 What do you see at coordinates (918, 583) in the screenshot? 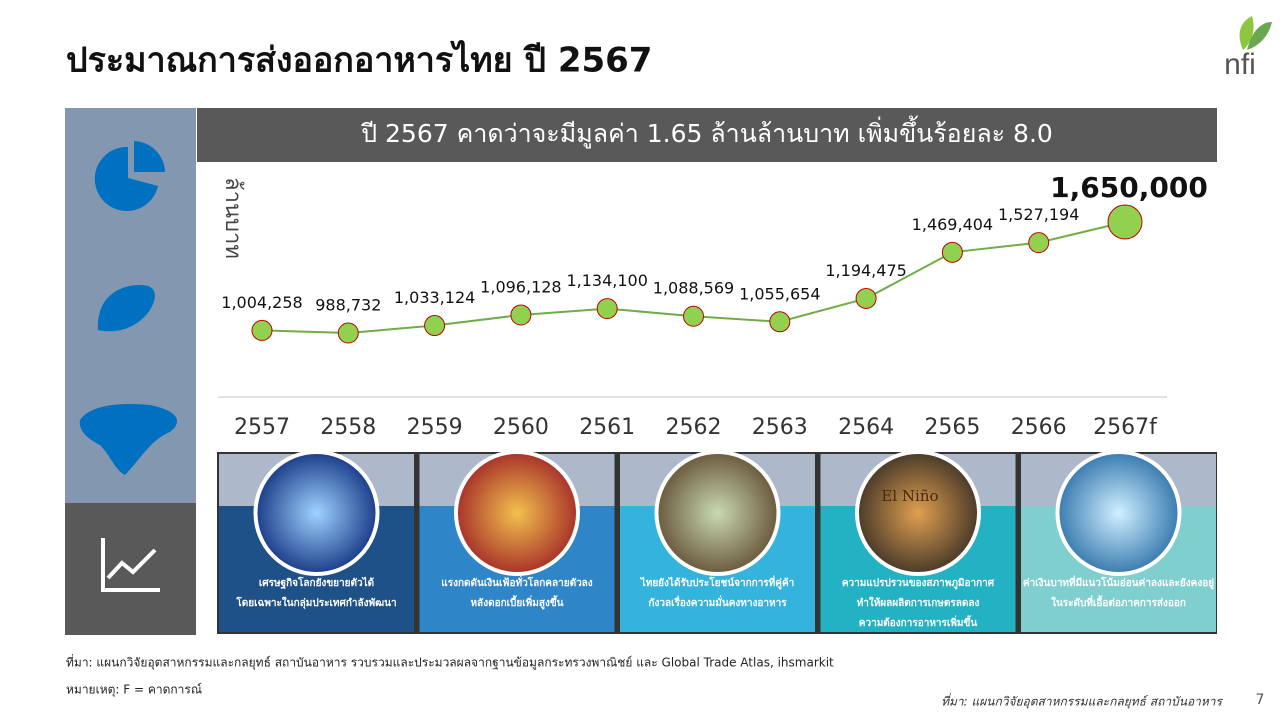
I see `card-text: ความแปรปรวนของสภาพภูมิอากาศ` at bounding box center [918, 583].